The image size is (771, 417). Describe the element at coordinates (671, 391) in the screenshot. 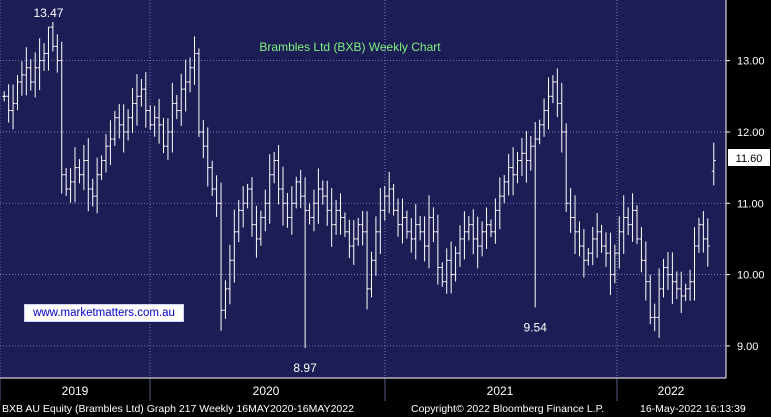

I see `x-tick-label: 2022` at that location.